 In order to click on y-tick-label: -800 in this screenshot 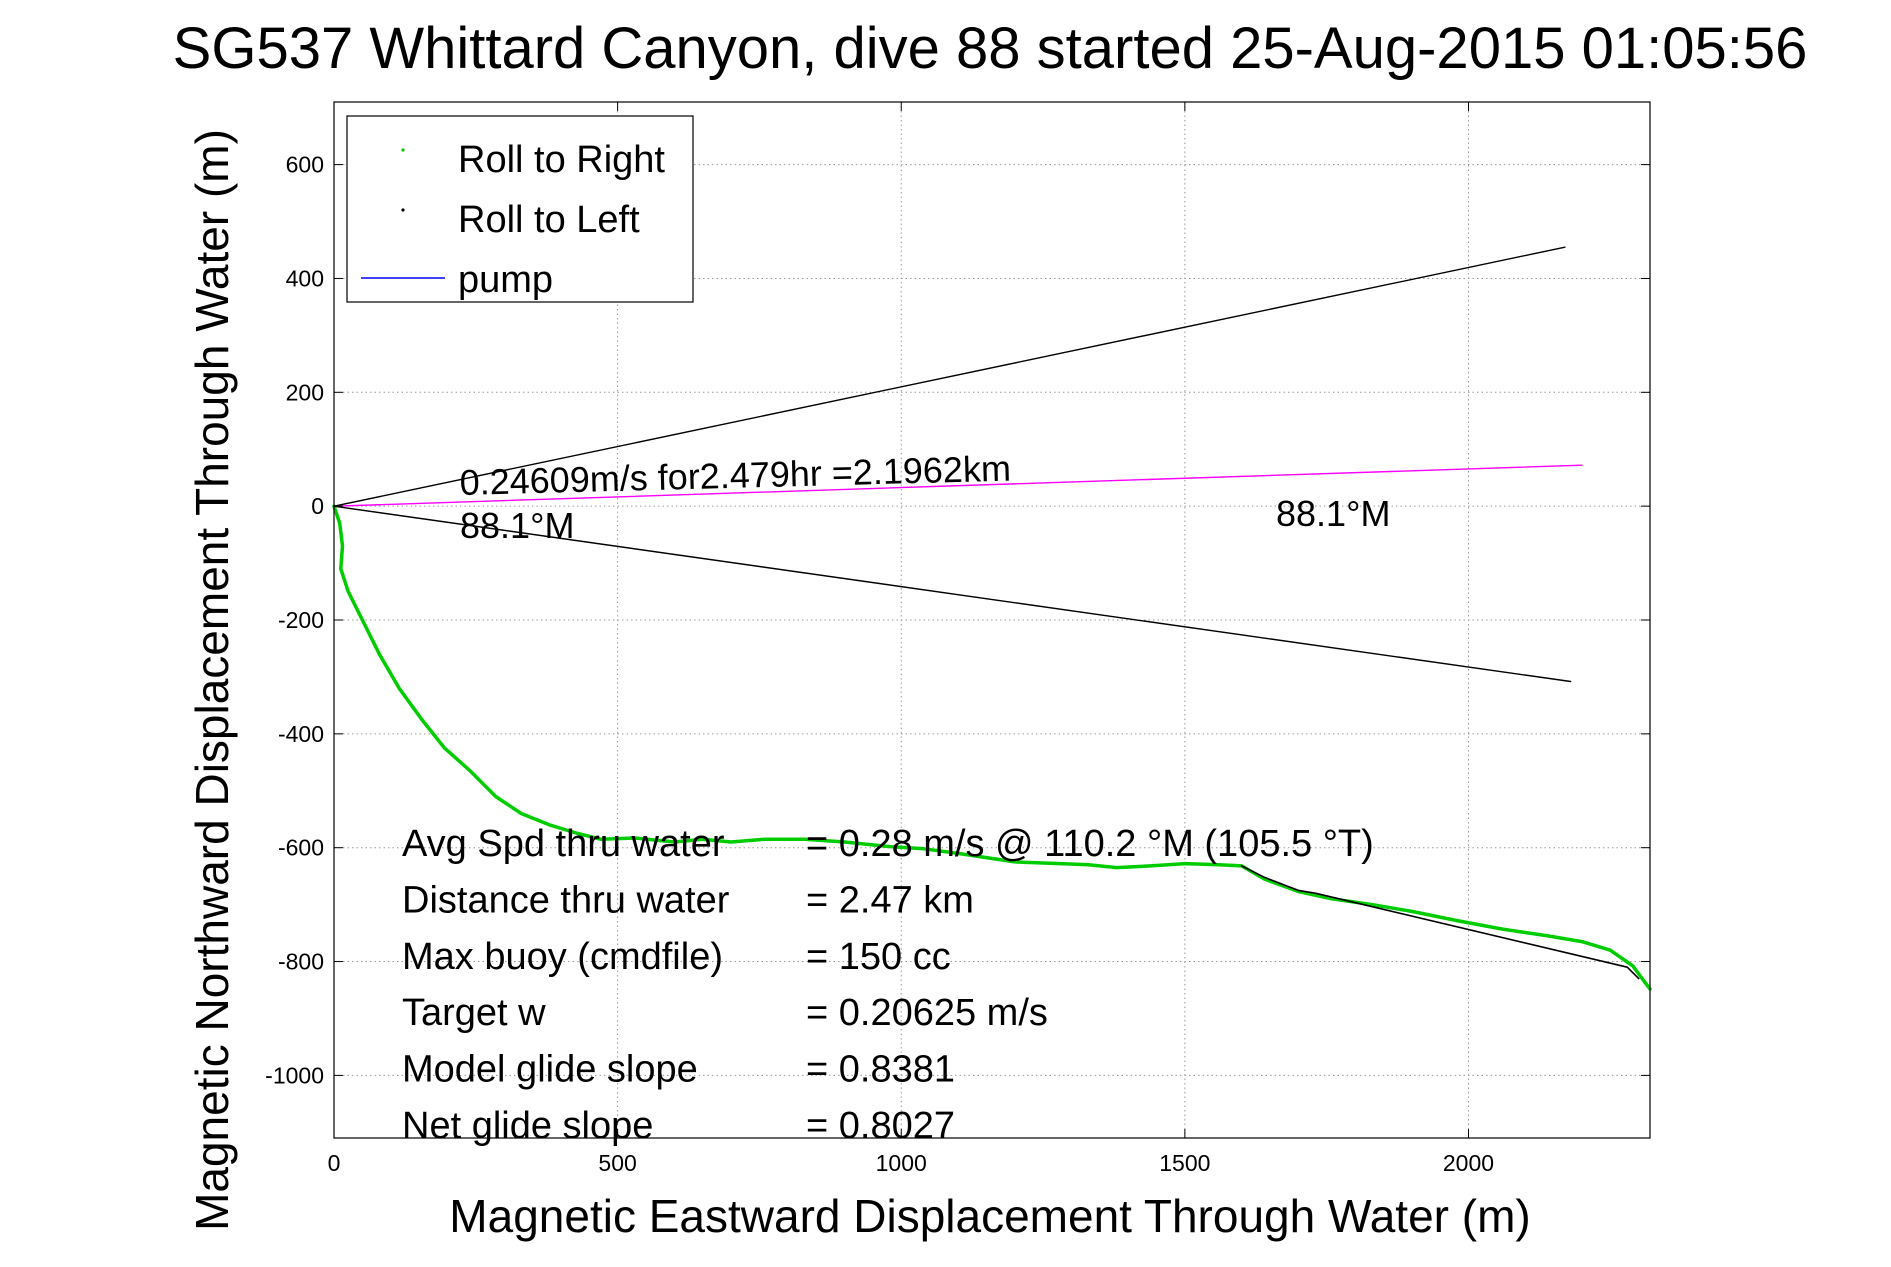, I will do `click(301, 962)`.